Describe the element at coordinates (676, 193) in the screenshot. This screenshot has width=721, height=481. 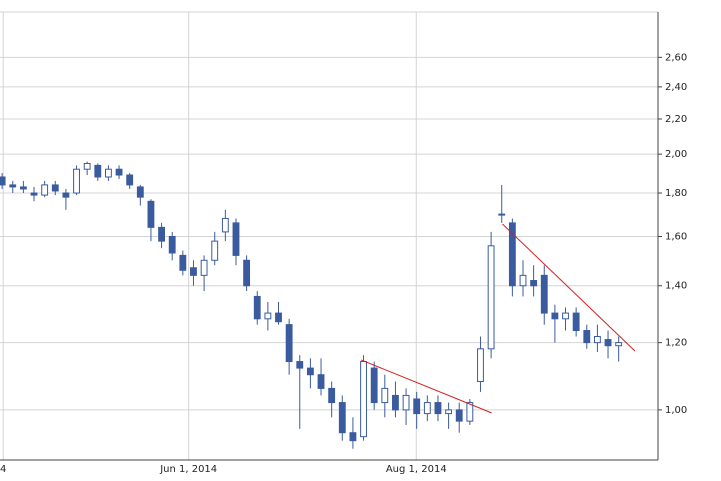
I see `y-tick-label: 1,80` at that location.